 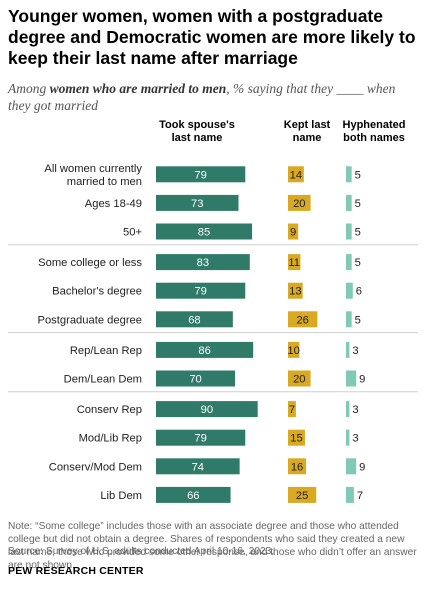 I want to click on row-label: Dem/Lean Dem, so click(x=103, y=380).